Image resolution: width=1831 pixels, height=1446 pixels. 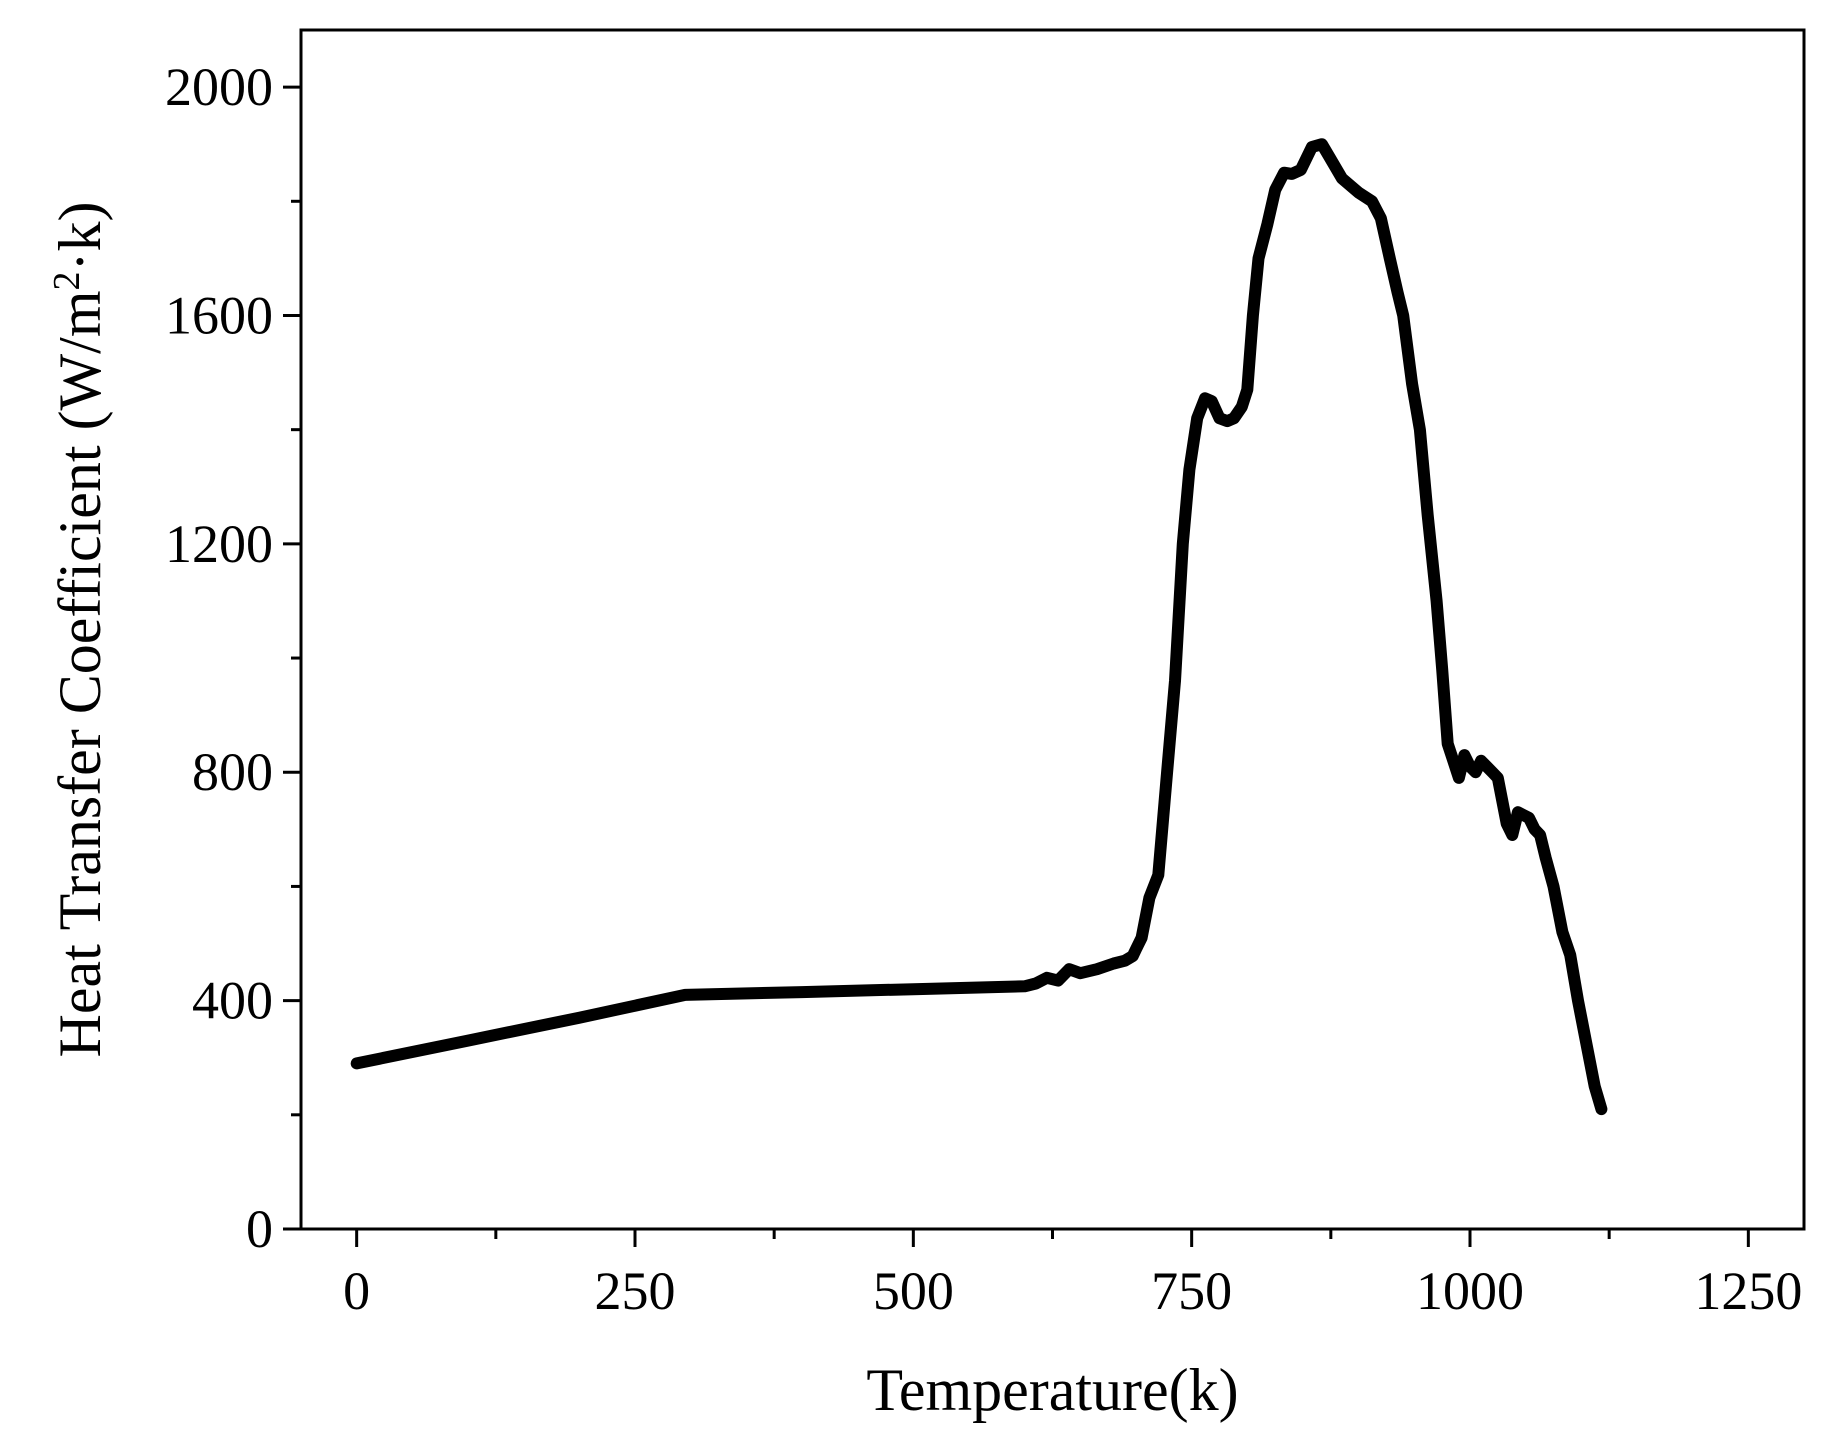 I want to click on y-axis-title: Heat Transfer Coefficient (W/m2·k), so click(x=79, y=630).